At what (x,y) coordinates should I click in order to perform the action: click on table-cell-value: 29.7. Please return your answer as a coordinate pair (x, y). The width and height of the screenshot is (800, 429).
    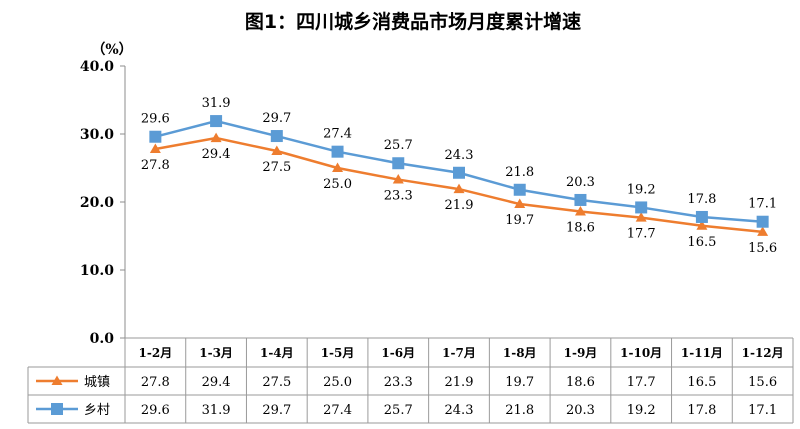
    Looking at the image, I should click on (276, 410).